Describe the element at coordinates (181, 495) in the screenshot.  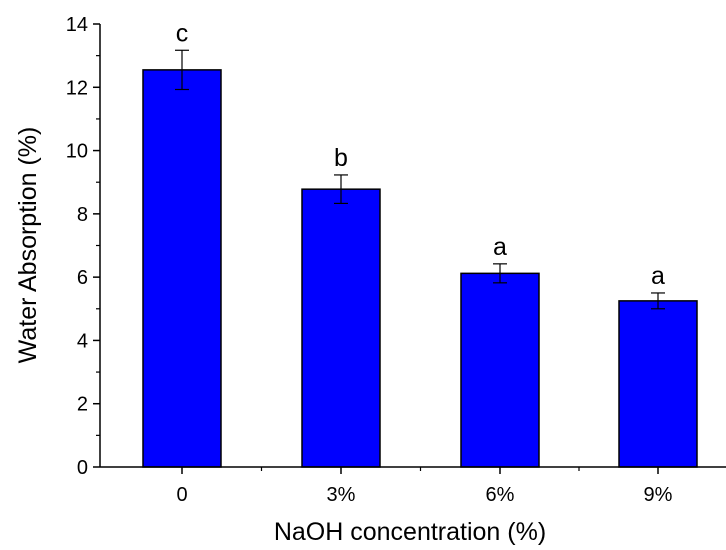
I see `x-tick-label-0: 0` at that location.